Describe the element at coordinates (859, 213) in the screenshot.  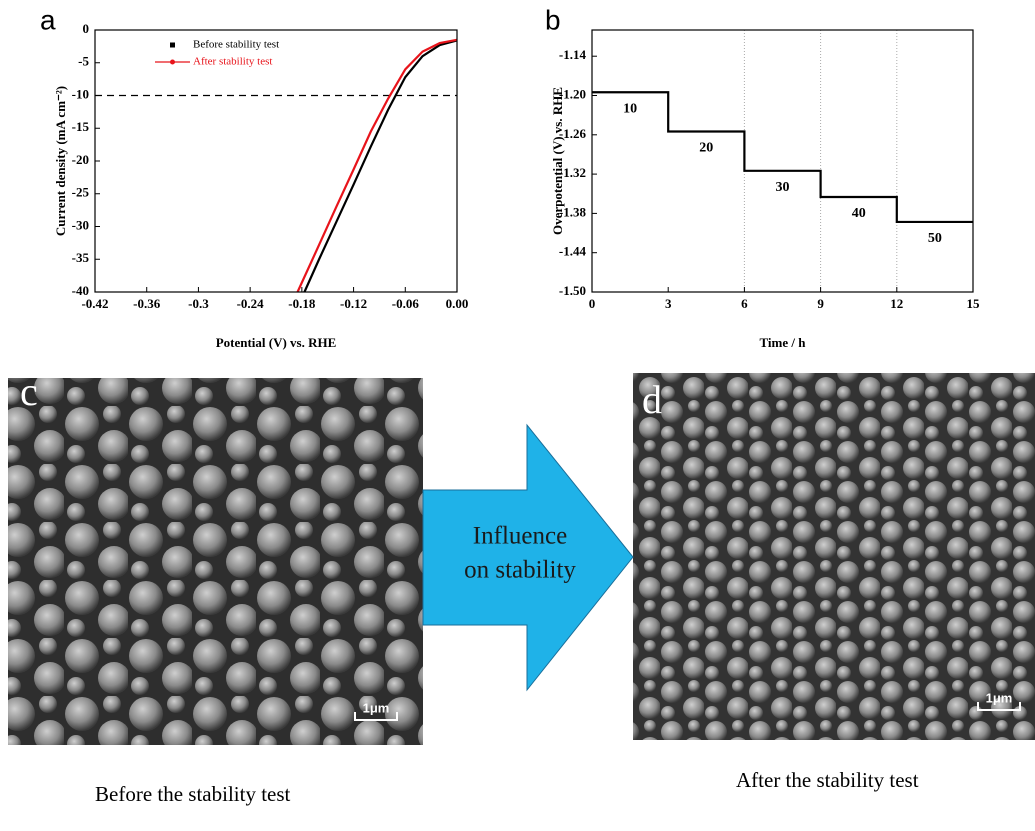
I see `step-label: 40` at that location.